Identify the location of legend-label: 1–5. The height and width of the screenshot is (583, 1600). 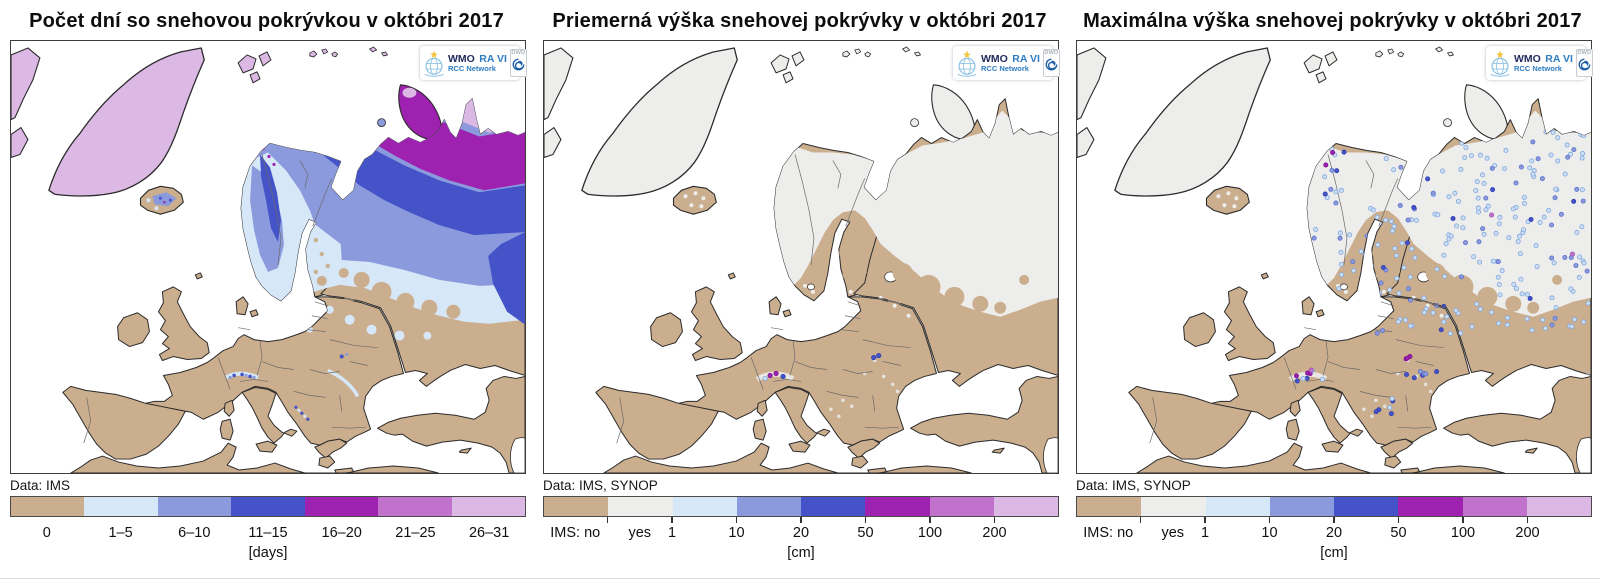
(120, 533).